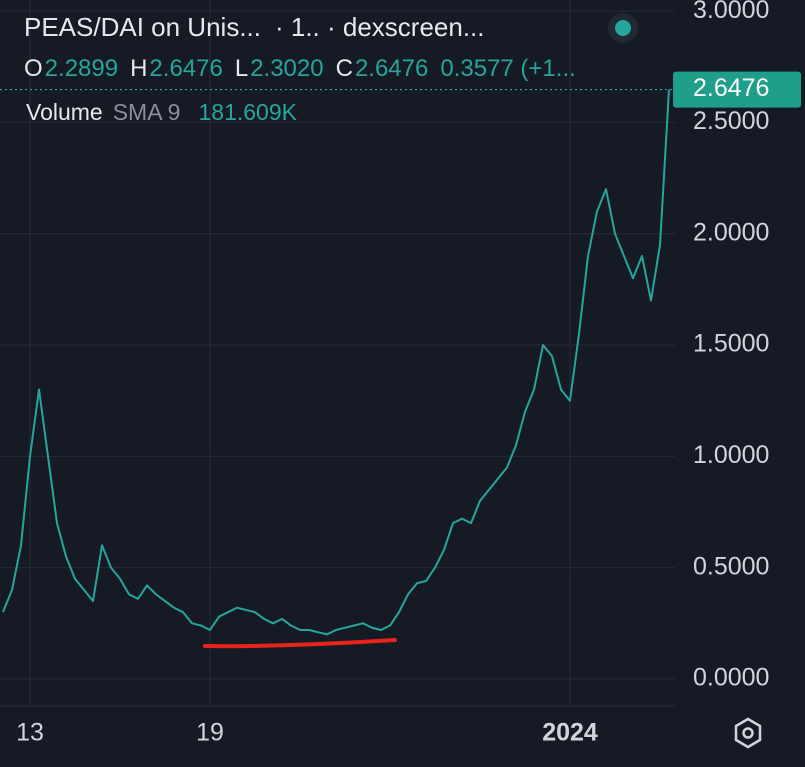 Image resolution: width=805 pixels, height=767 pixels. I want to click on annotation-underline, so click(300, 643).